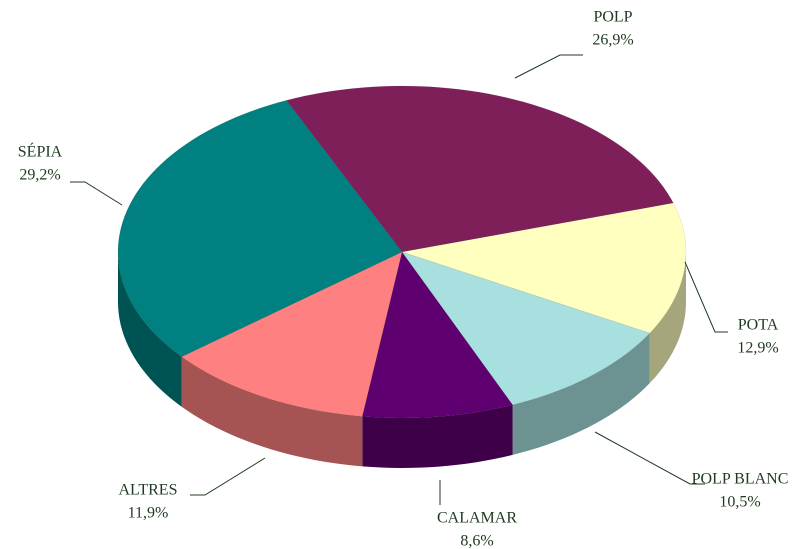 Image resolution: width=801 pixels, height=549 pixels. I want to click on slice-label: CALAMAR, so click(477, 518).